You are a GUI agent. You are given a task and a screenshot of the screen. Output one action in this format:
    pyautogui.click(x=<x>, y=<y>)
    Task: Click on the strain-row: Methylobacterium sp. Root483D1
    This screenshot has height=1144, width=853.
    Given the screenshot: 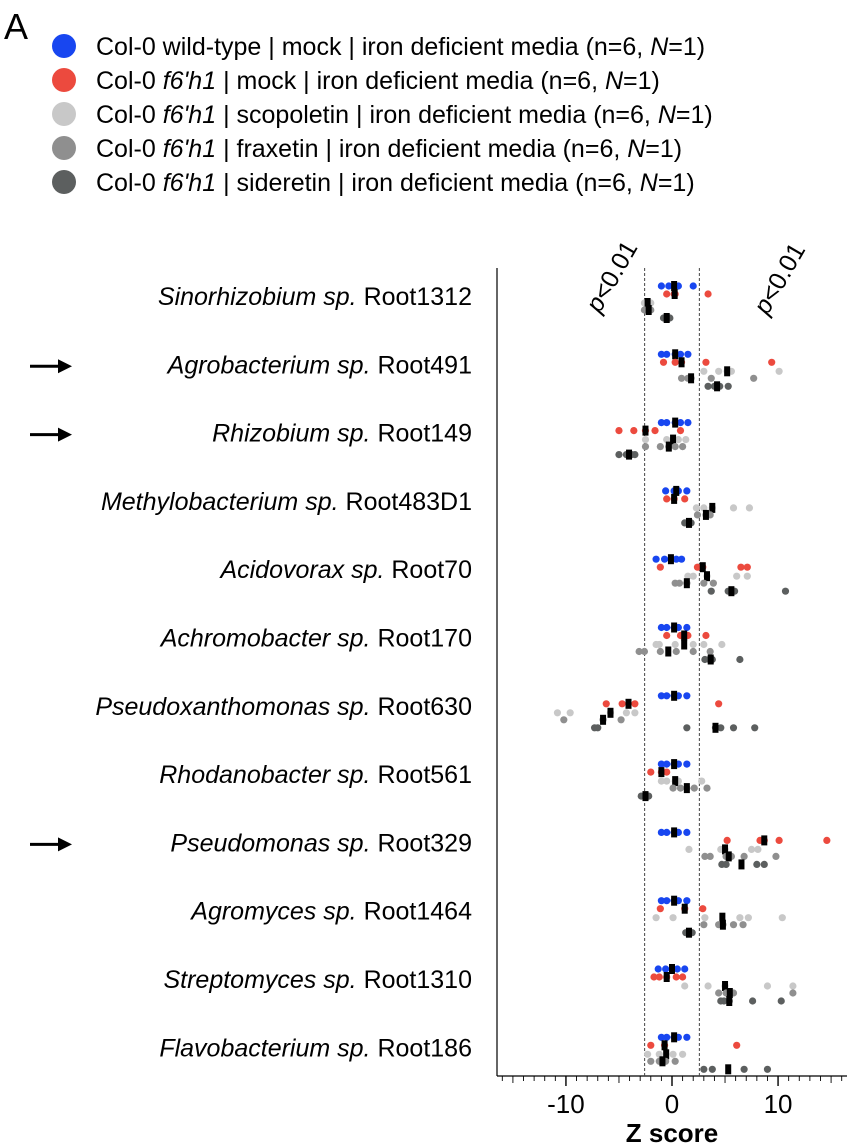 What is the action you would take?
    pyautogui.click(x=427, y=506)
    